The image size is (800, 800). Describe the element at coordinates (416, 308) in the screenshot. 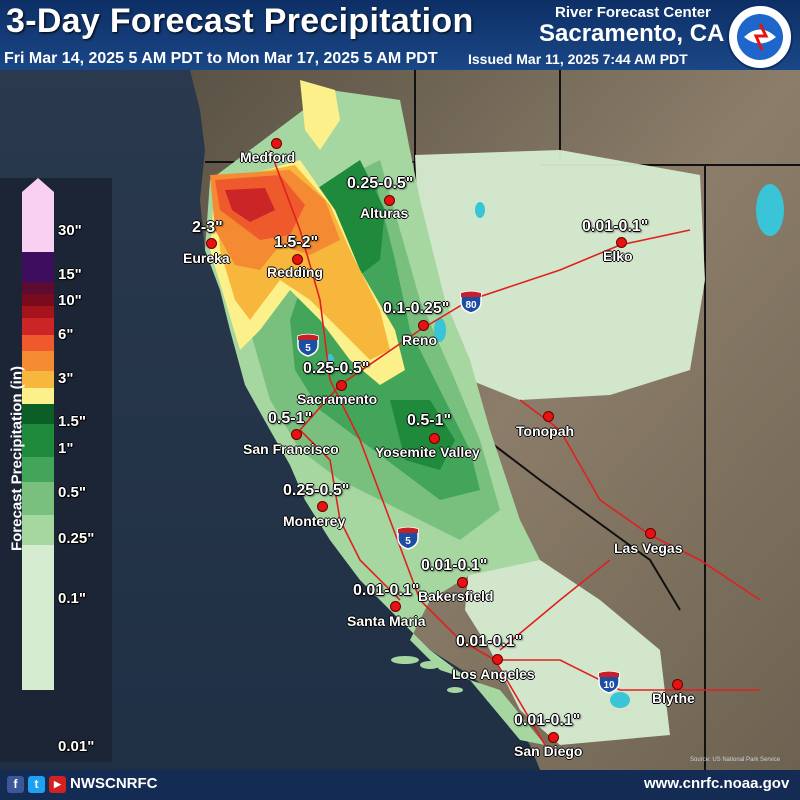

I see `precip-amount-label: 0.1-0.25"` at that location.